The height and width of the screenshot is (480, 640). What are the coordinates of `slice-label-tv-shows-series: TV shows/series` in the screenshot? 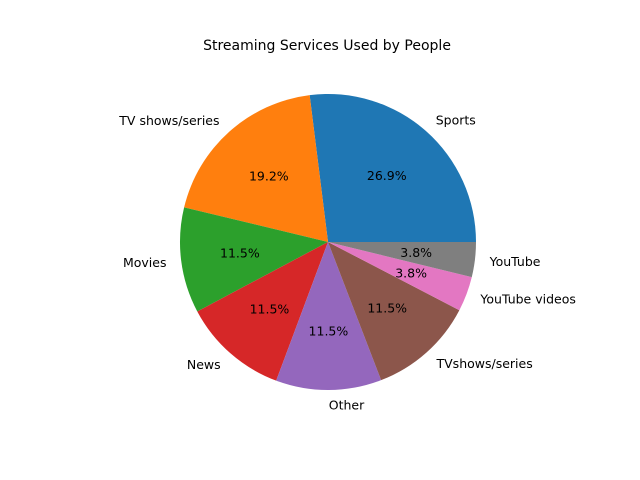 It's located at (168, 120).